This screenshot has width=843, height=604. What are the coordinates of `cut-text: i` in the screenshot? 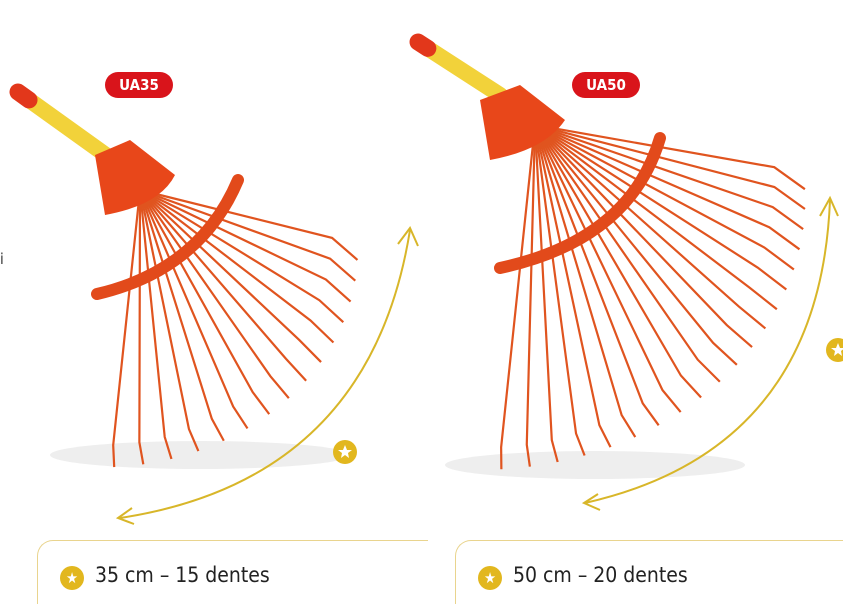 It's located at (2, 259).